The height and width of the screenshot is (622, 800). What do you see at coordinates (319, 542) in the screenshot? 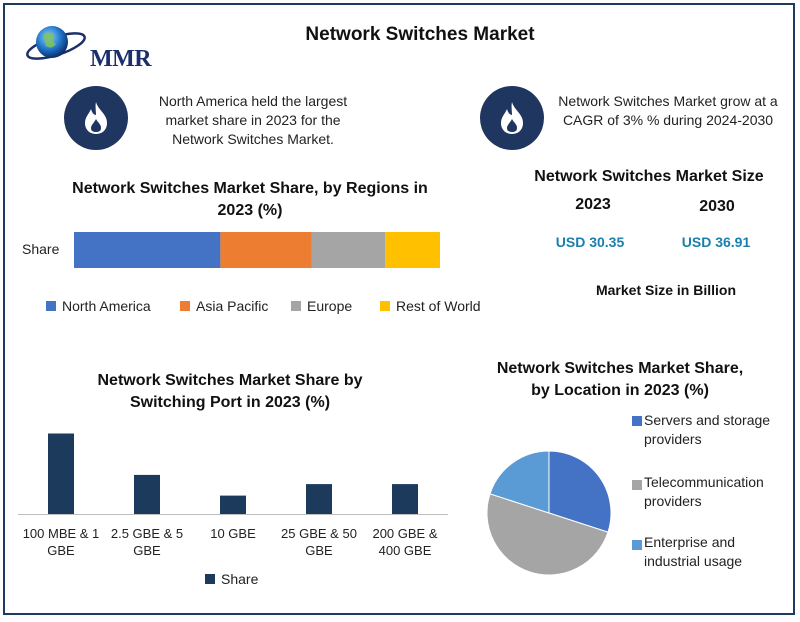
I see `port-tick-label: 25 GBE & 50 GBE` at bounding box center [319, 542].